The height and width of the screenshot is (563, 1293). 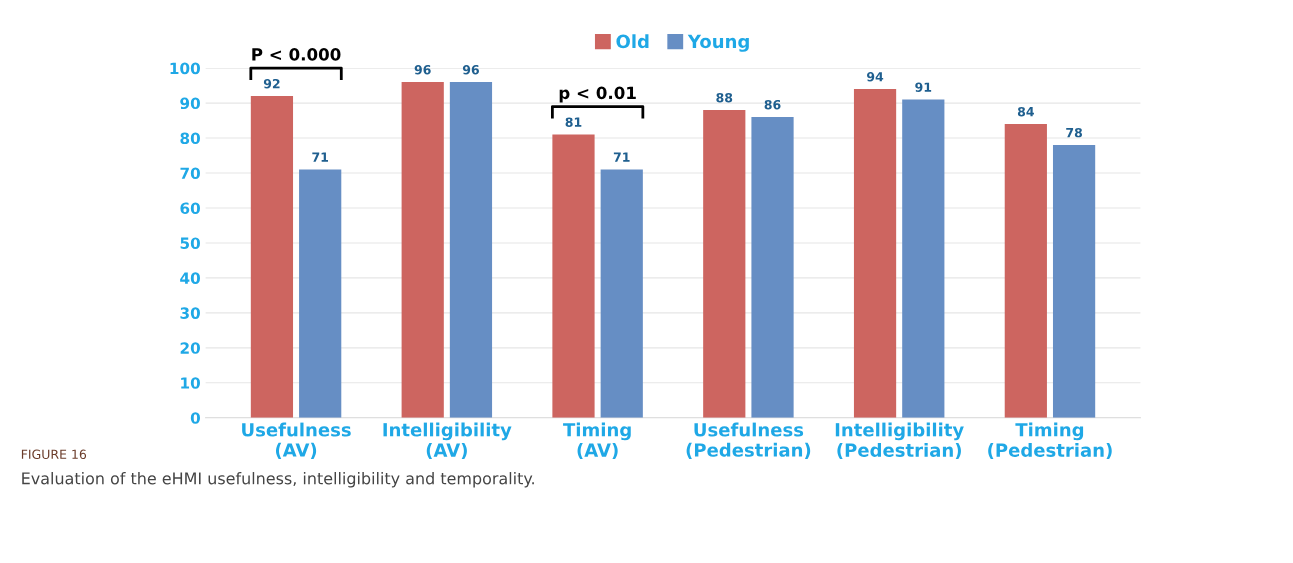 What do you see at coordinates (772, 104) in the screenshot?
I see `data-label: 86` at bounding box center [772, 104].